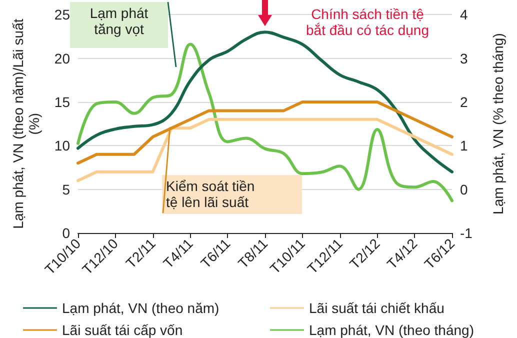  I want to click on y-axis-title: Lạm phát, VN (theo năm)/Lãi suất (%), so click(26, 123).